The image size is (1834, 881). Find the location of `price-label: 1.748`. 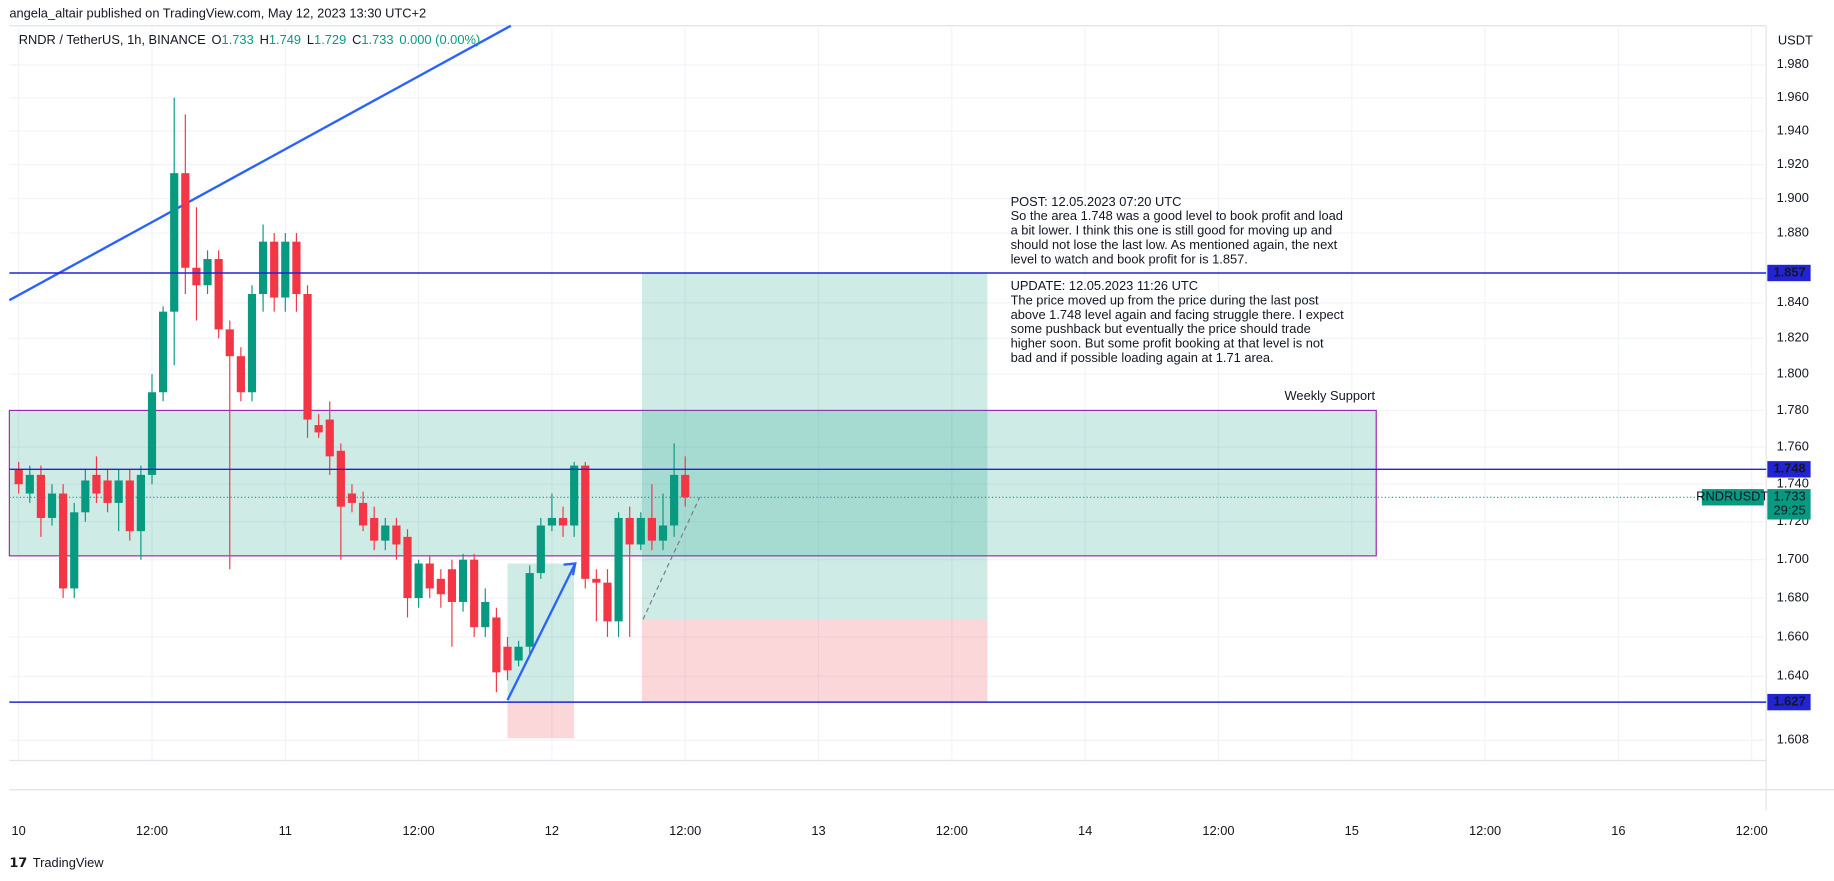

price-label: 1.748 is located at coordinates (1789, 468).